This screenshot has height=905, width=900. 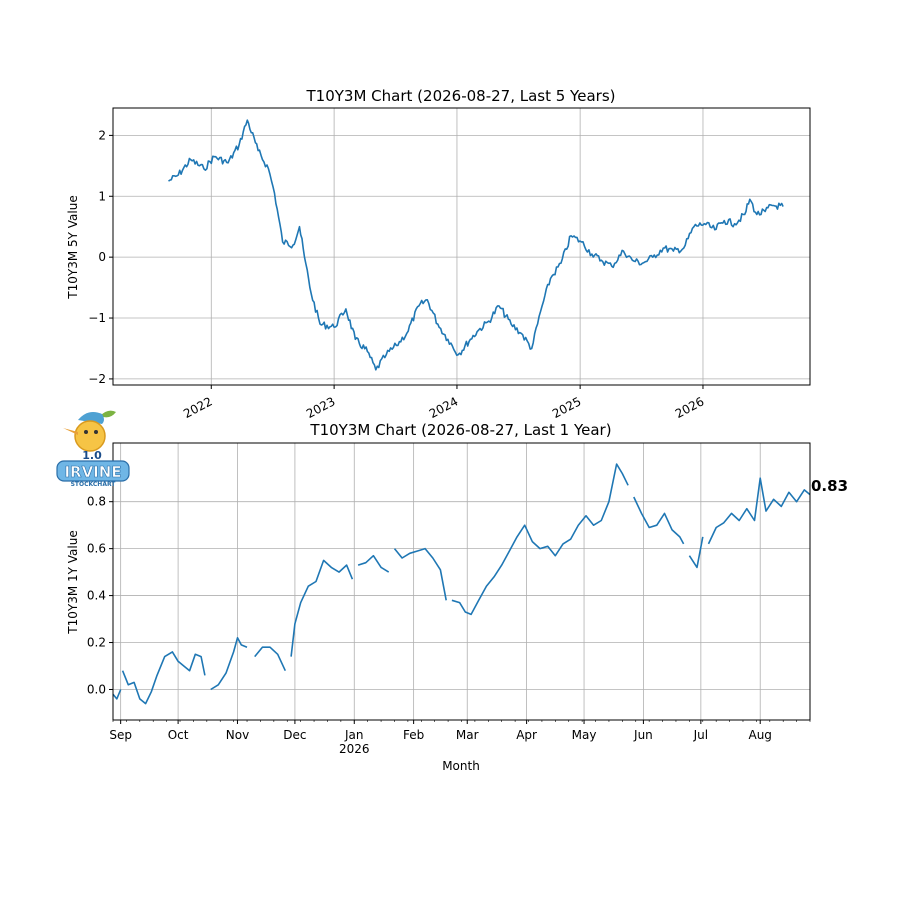 What do you see at coordinates (444, 407) in the screenshot?
I see `x-tick-label: 2024` at bounding box center [444, 407].